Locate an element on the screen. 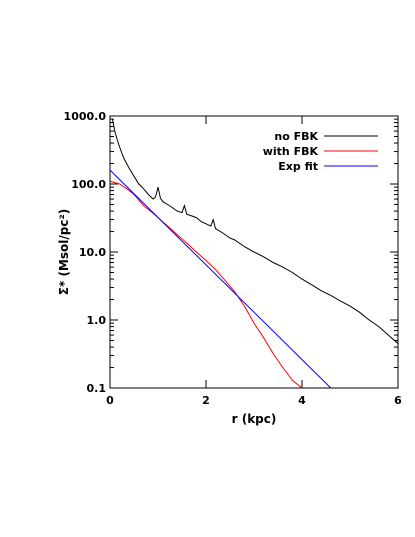 The image size is (415, 537). x-tick-label: 6 is located at coordinates (398, 400).